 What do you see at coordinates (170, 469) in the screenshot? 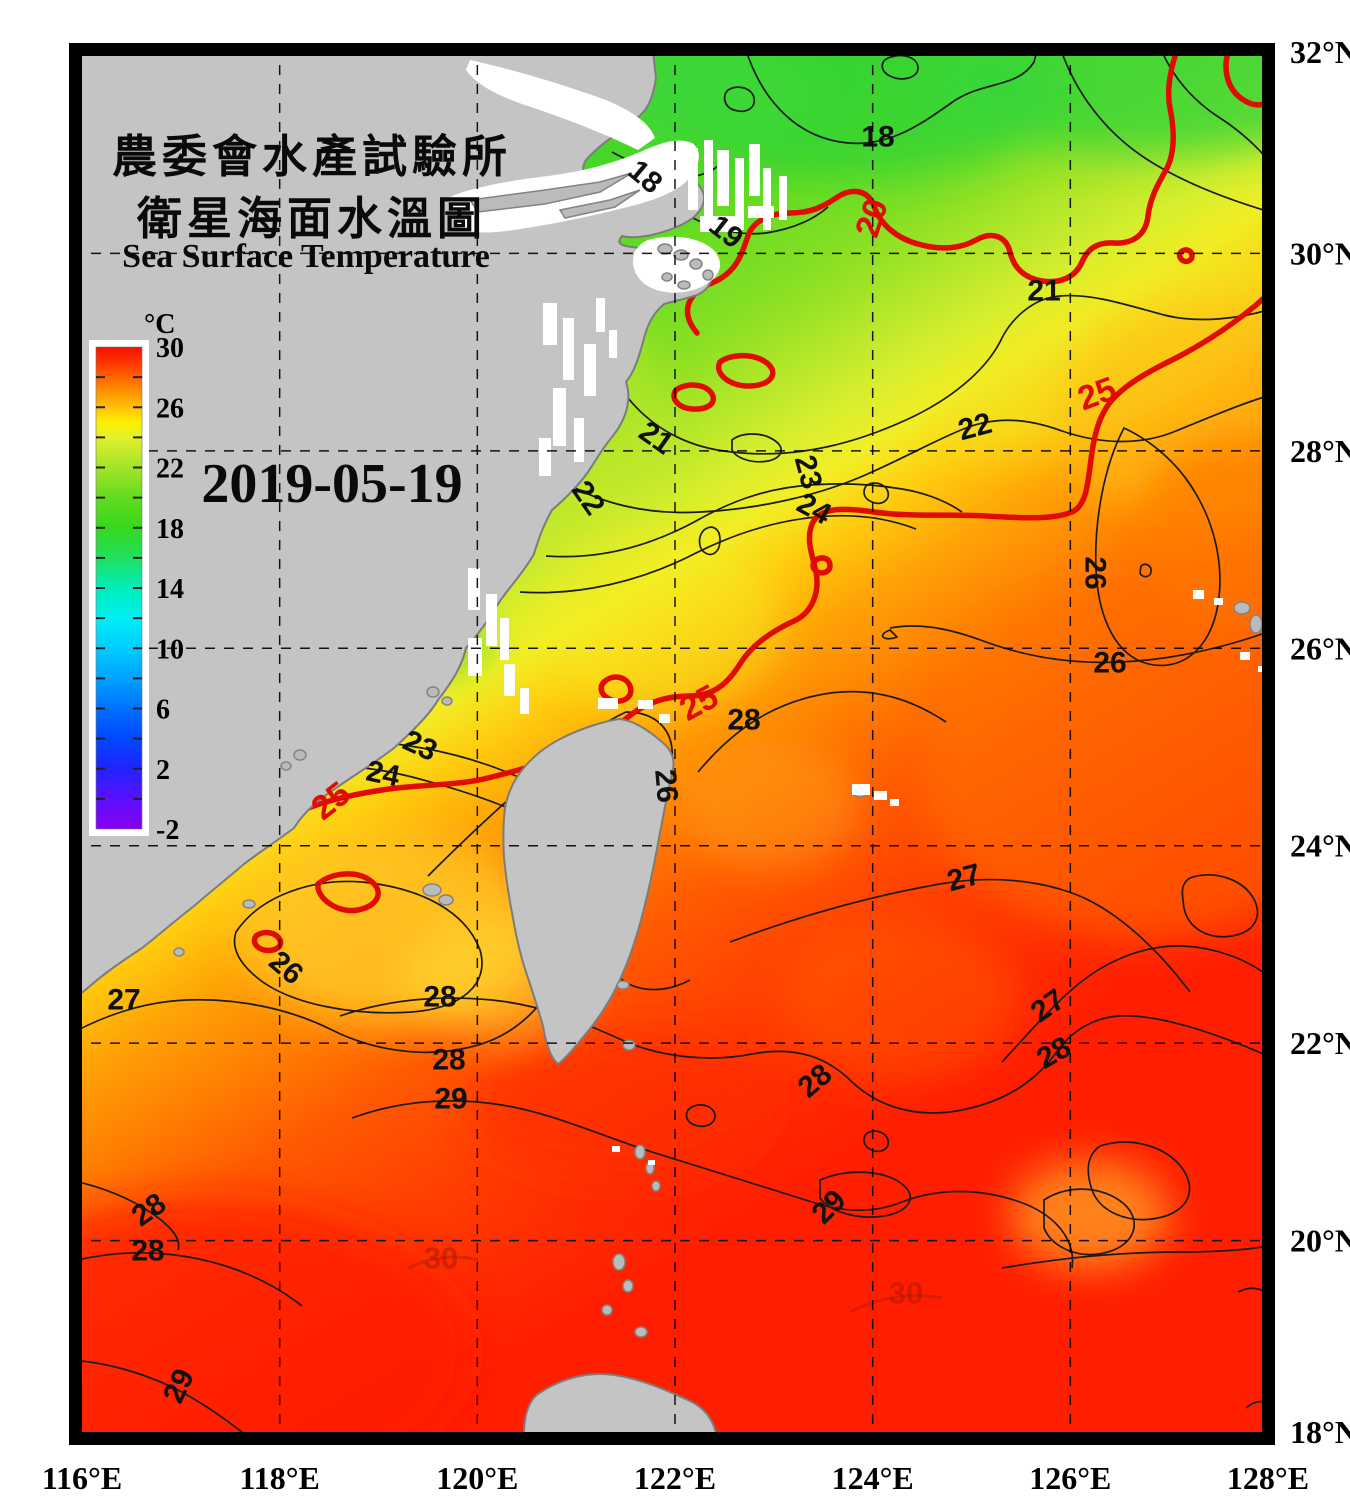
I see `colorbar-tick-label-22: 22` at bounding box center [170, 469].